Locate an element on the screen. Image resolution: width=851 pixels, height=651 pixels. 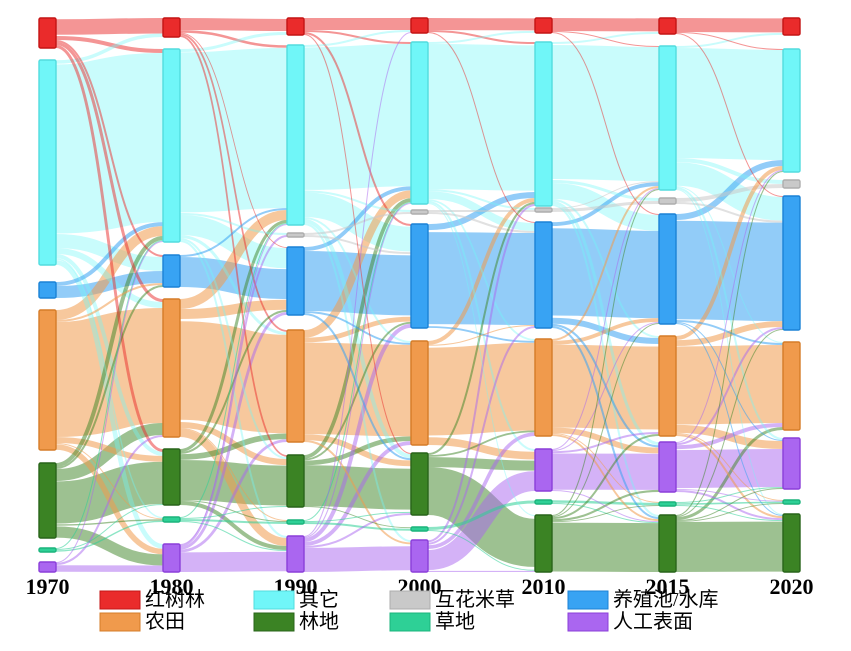
legend-swatch-S is located at coordinates (410, 600).